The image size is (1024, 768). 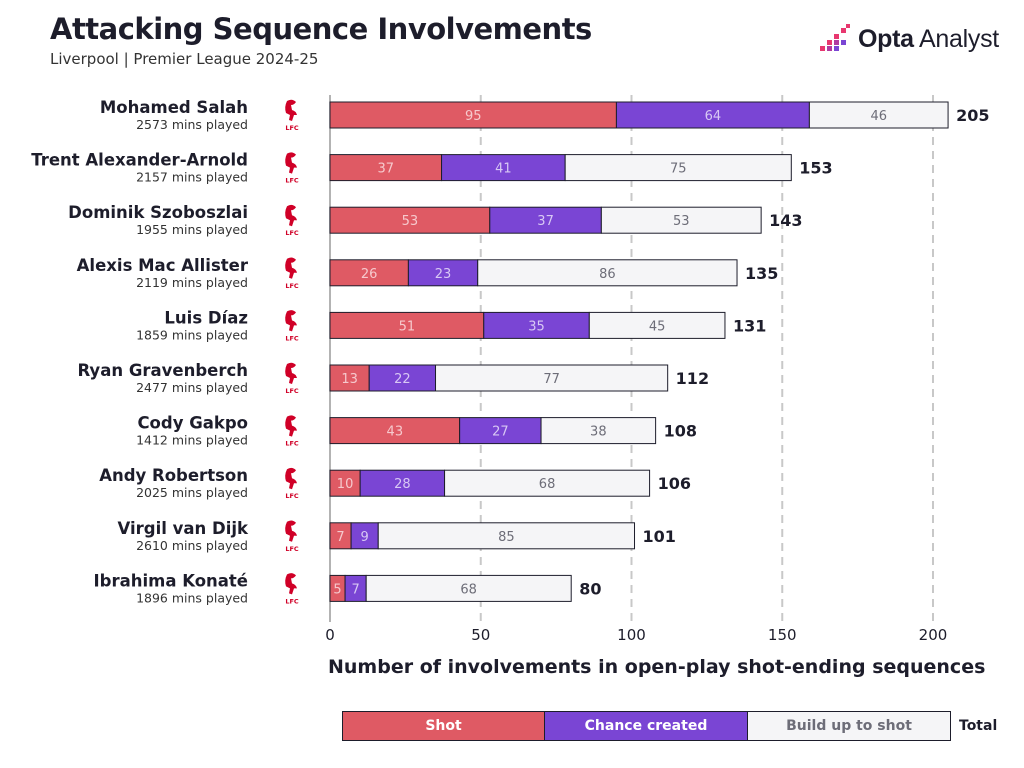 What do you see at coordinates (171, 580) in the screenshot?
I see `player-name: Ibrahima Konaté` at bounding box center [171, 580].